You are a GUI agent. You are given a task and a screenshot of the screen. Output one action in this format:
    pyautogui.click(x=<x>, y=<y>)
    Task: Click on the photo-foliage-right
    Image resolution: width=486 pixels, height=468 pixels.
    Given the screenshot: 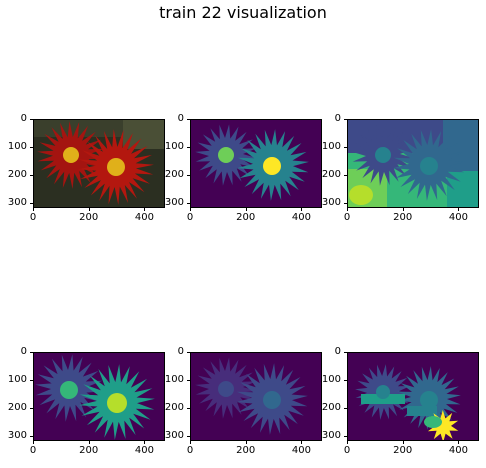 What is the action you would take?
    pyautogui.click(x=144, y=134)
    